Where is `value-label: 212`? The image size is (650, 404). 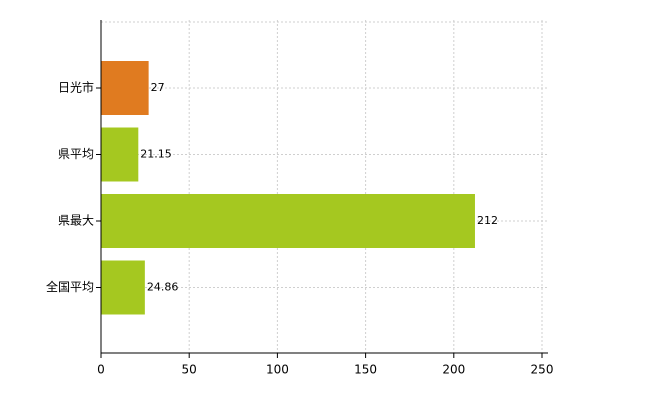 value-label: 212 is located at coordinates (487, 220).